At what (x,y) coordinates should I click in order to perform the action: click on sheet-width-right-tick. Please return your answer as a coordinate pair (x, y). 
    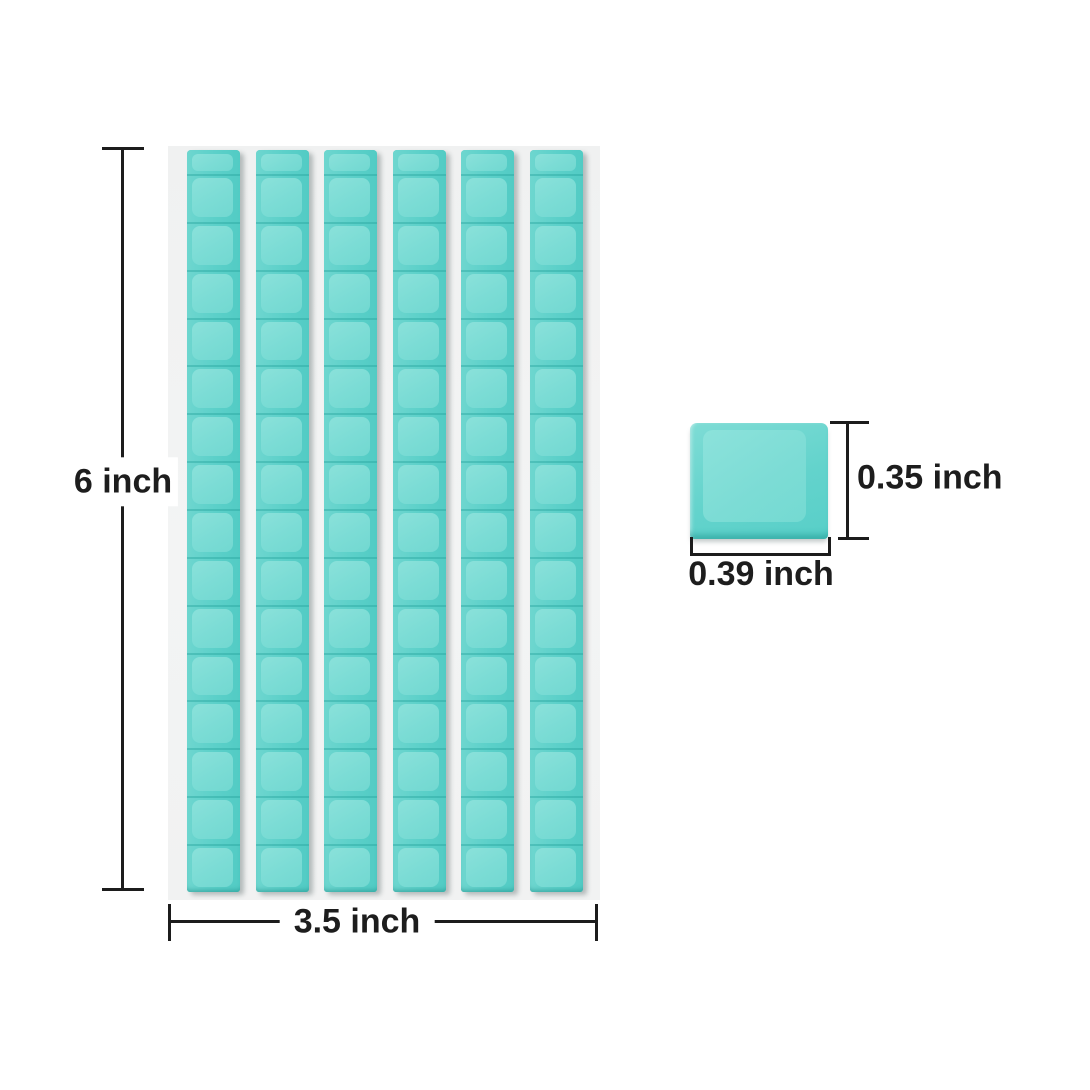
    Looking at the image, I should click on (596, 922).